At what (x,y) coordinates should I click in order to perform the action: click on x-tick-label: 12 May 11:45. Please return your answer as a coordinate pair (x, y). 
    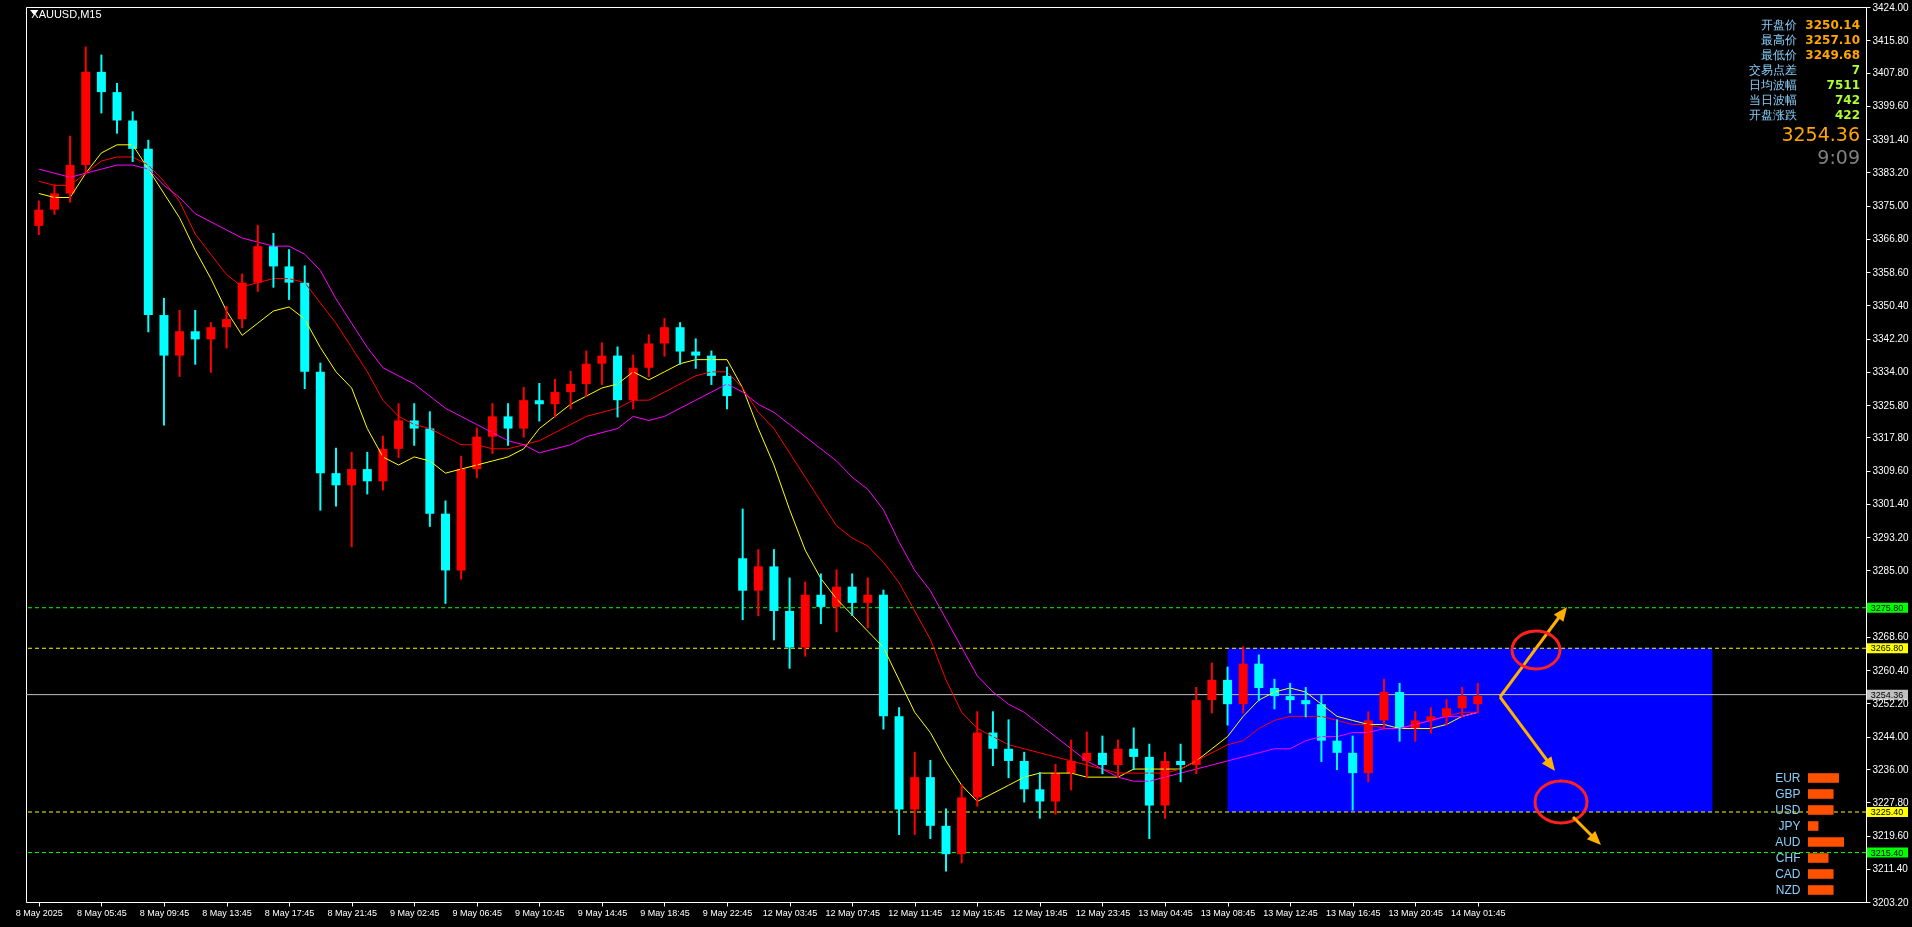
    Looking at the image, I should click on (915, 912).